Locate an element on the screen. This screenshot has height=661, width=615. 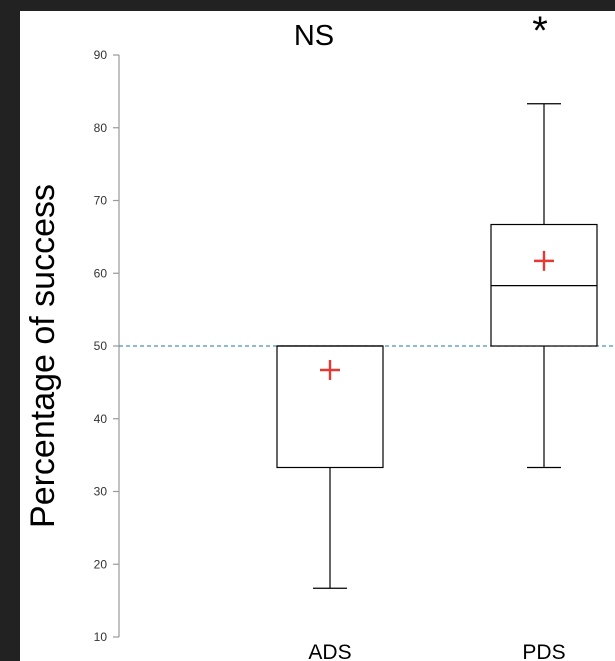
box-ads is located at coordinates (330, 467).